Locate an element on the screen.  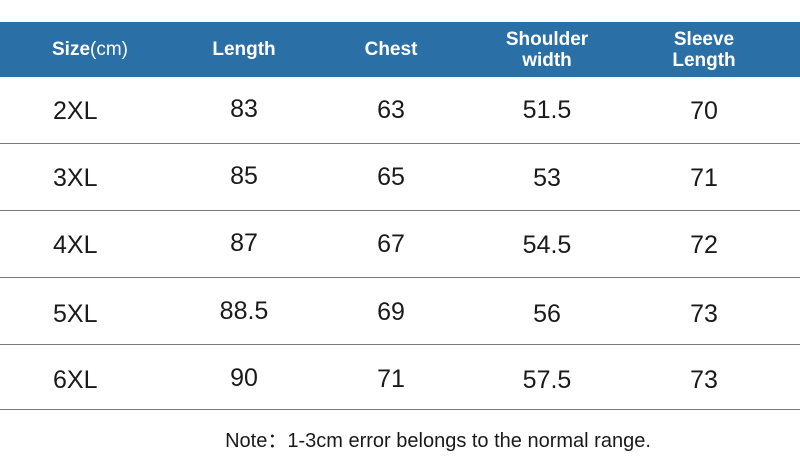
table-row: 2XL 83 63 51.5 70 is located at coordinates (400, 110).